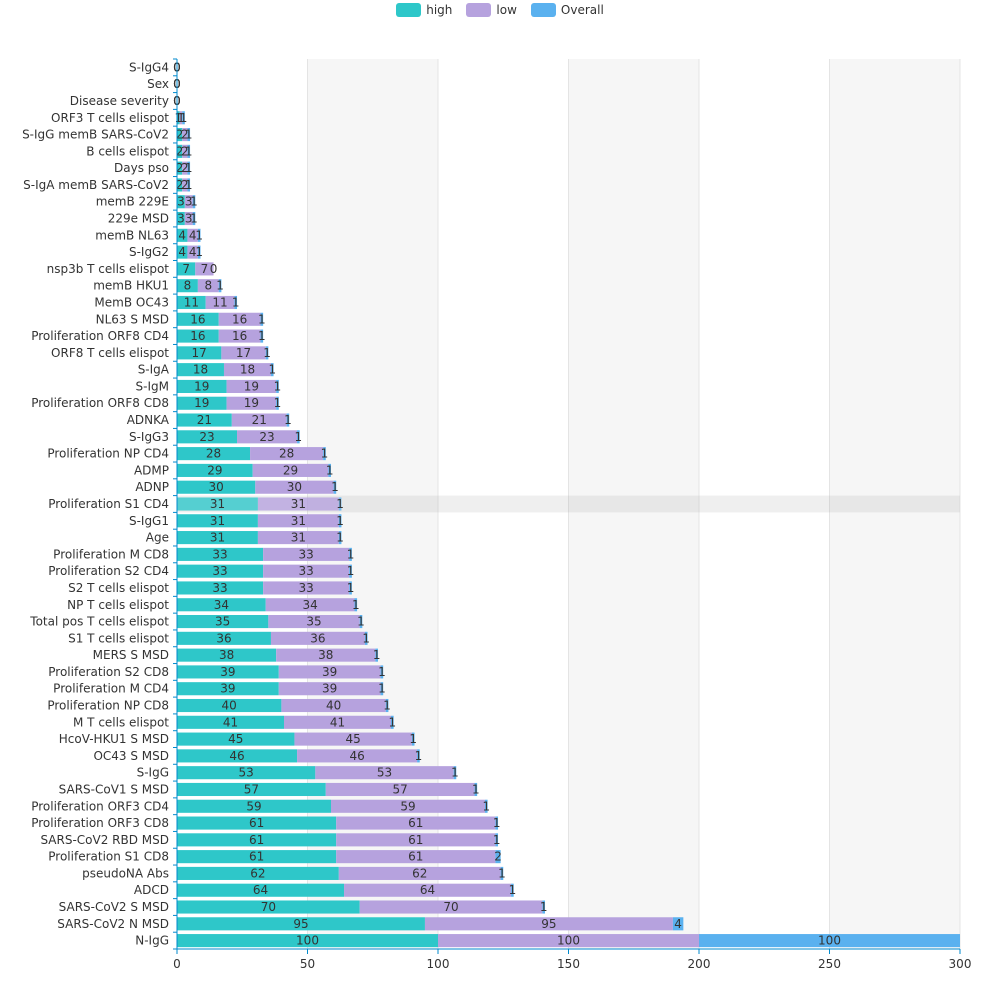 The height and width of the screenshot is (1000, 1000). Describe the element at coordinates (329, 672) in the screenshot. I see `bar-low-proliferation-s2-cd8` at that location.